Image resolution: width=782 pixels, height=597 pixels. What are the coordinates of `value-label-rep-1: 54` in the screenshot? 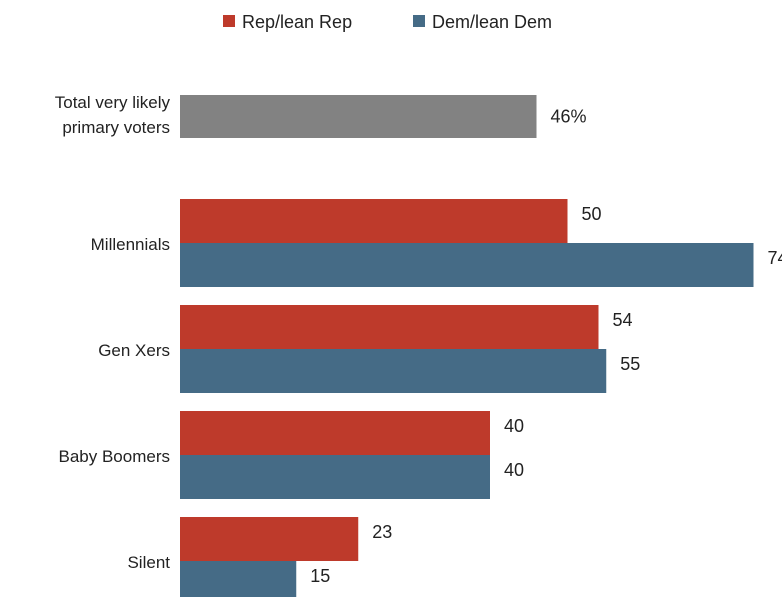 It's located at (623, 320).